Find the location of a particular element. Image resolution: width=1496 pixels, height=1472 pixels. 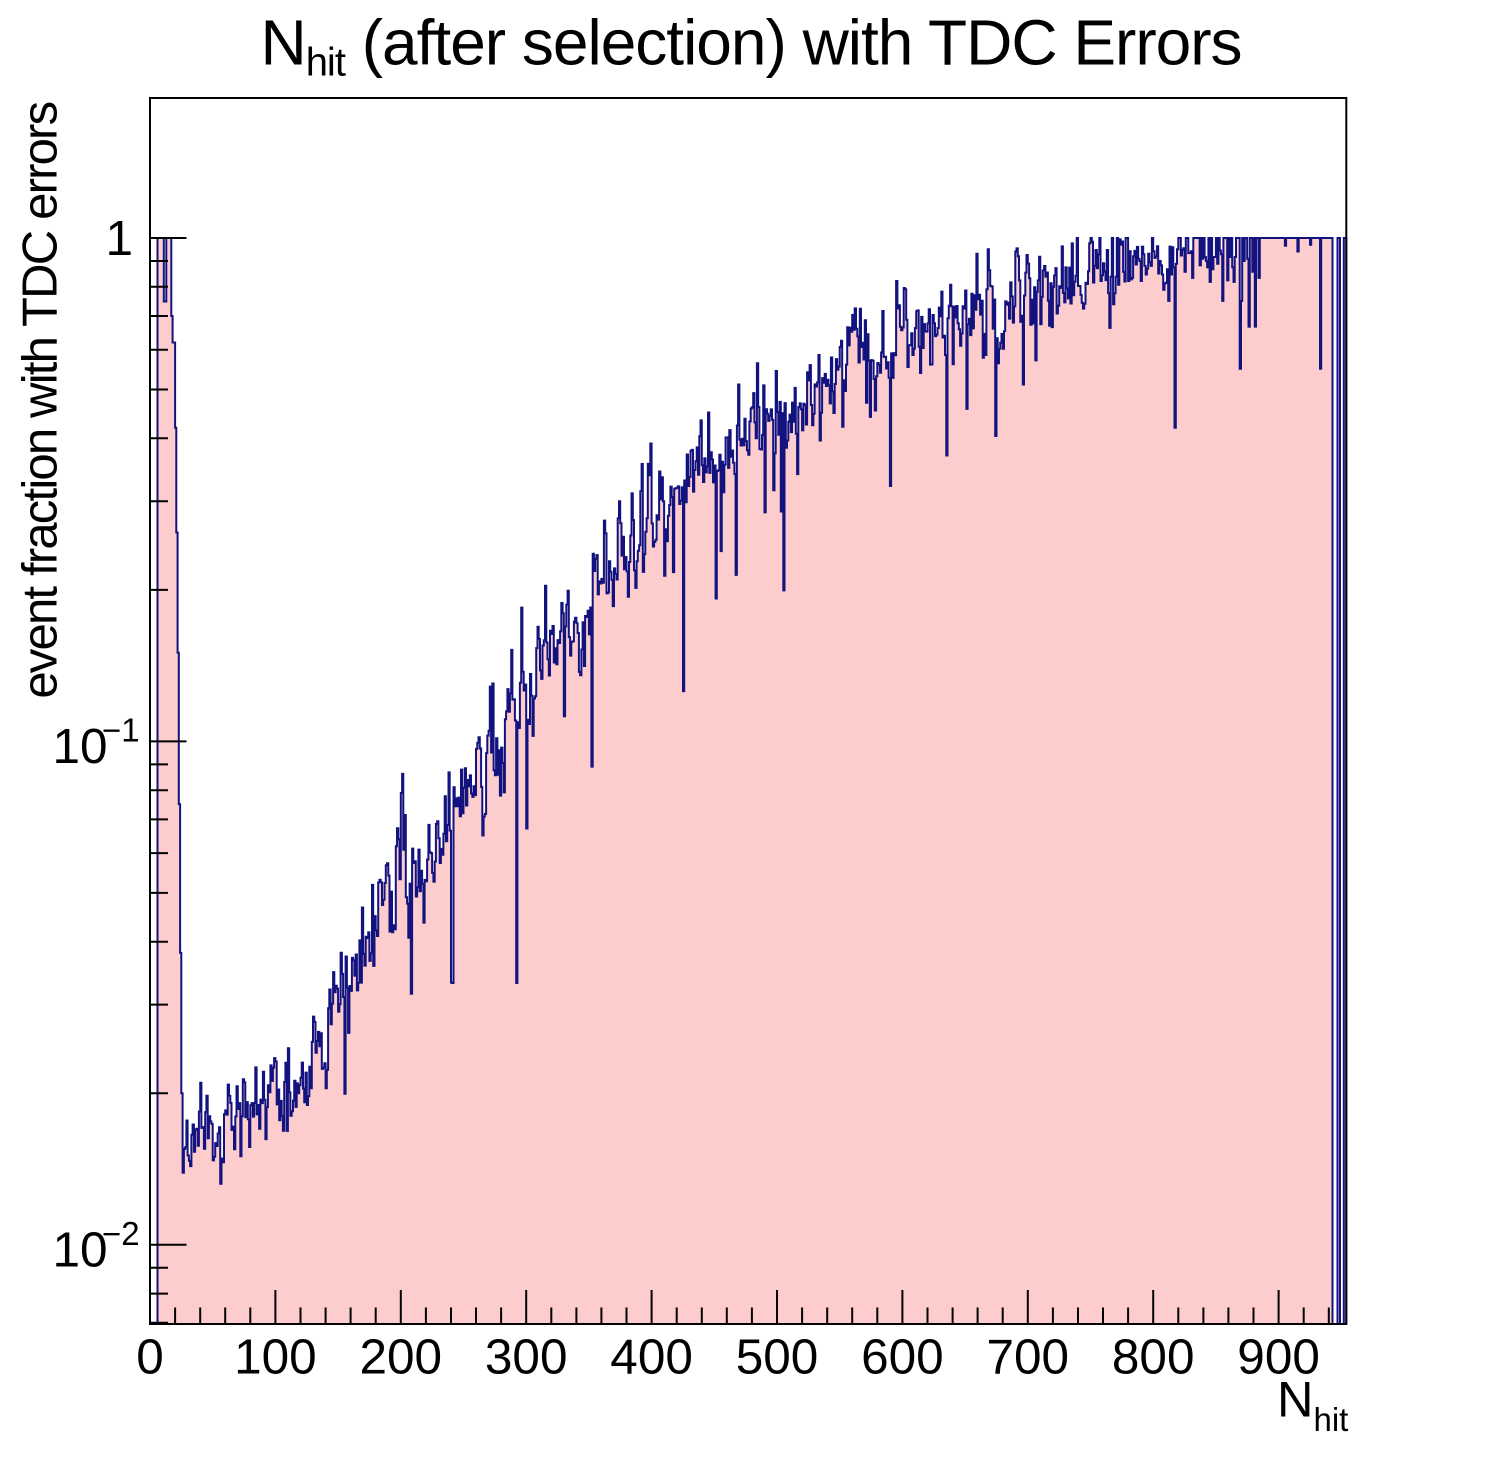

svg-text: 500 is located at coordinates (777, 1357).